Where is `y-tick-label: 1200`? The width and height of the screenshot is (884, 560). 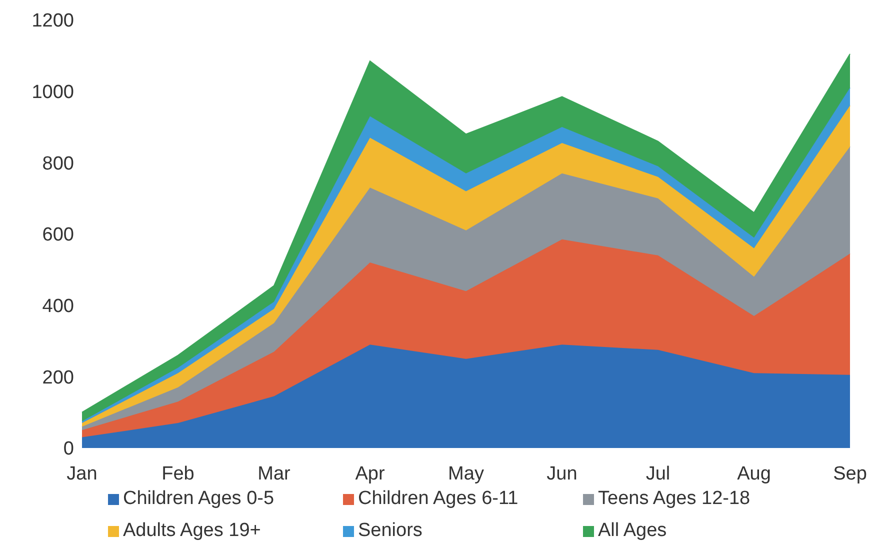 y-tick-label: 1200 is located at coordinates (53, 21).